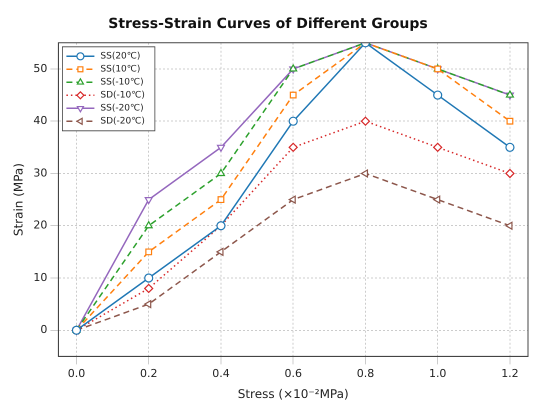 The height and width of the screenshot is (414, 548). What do you see at coordinates (77, 373) in the screenshot?
I see `x-tick-label: 0.0` at bounding box center [77, 373].